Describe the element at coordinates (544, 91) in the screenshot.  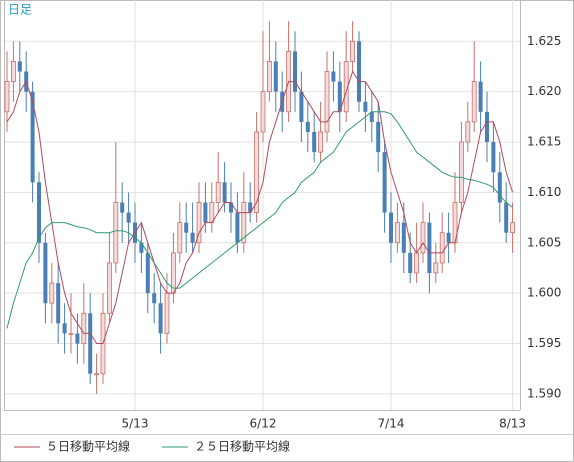
I see `y-tick-label: 1.620` at that location.